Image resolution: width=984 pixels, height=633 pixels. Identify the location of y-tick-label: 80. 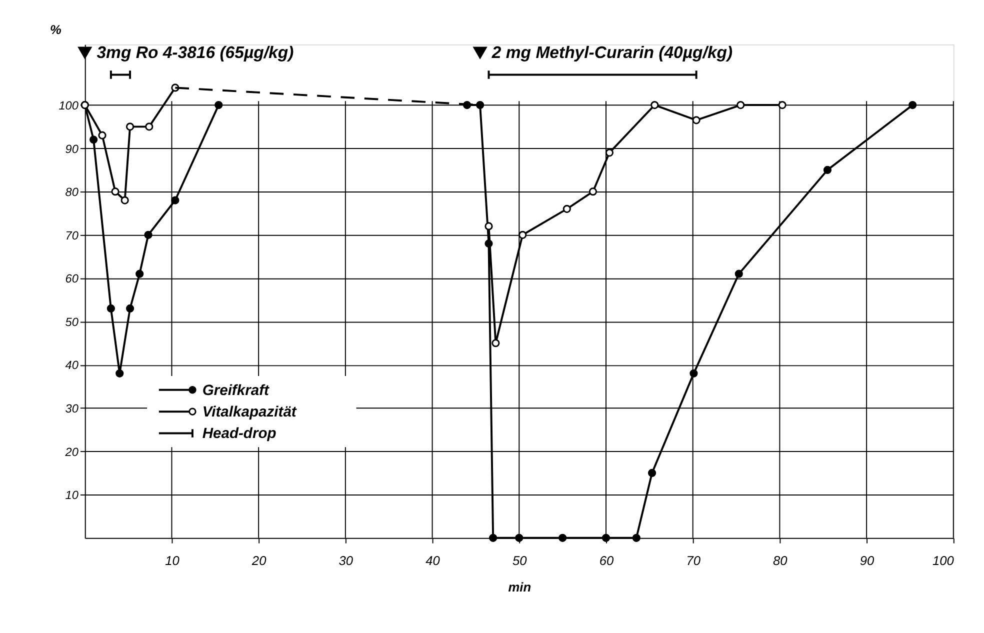
(72, 192).